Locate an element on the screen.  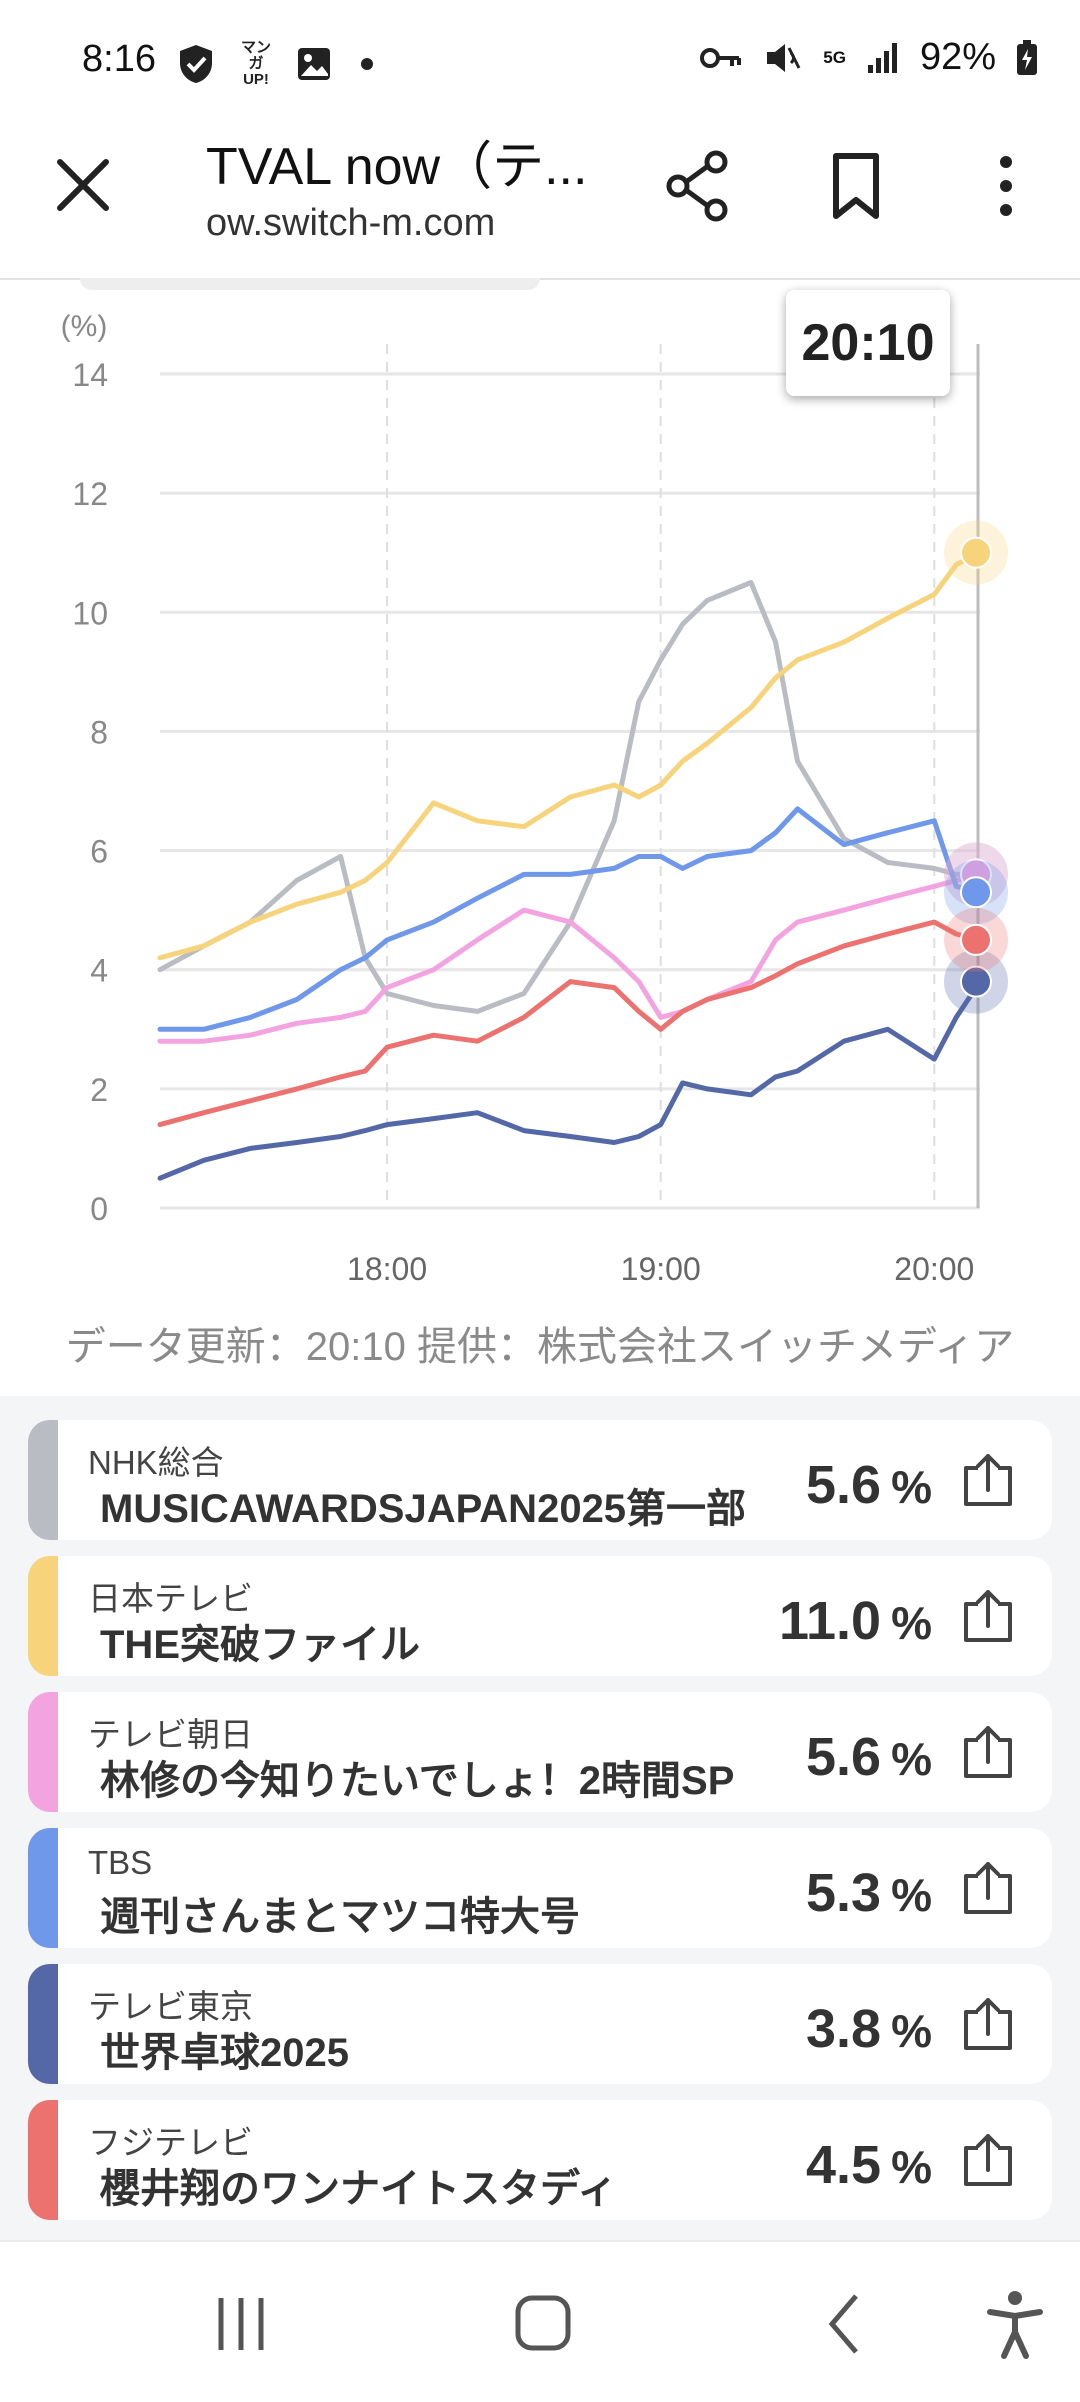
x-tick-label: 19:00 is located at coordinates (661, 1269).